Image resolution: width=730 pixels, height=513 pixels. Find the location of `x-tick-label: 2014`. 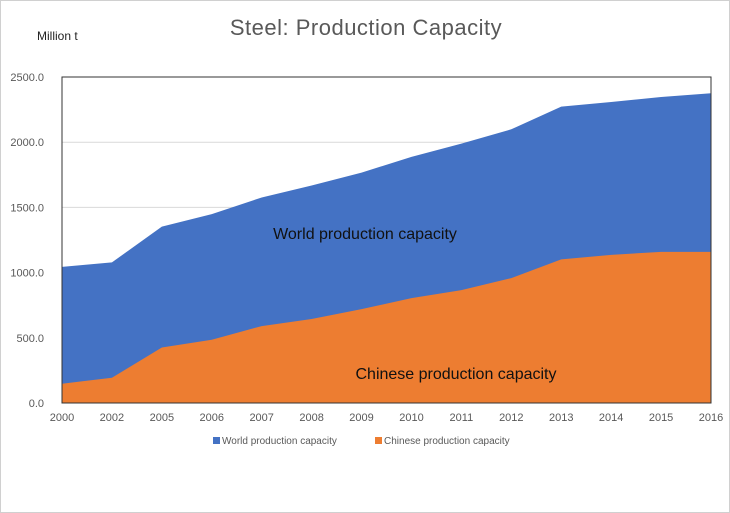

x-tick-label: 2014 is located at coordinates (611, 418).